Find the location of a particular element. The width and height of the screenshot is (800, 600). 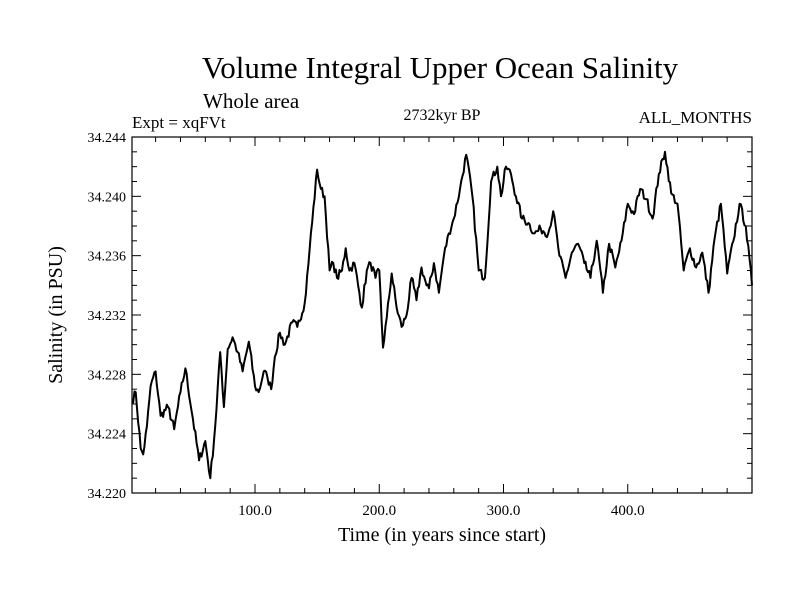

experiment-label: Expt = xqFVt is located at coordinates (179, 122).